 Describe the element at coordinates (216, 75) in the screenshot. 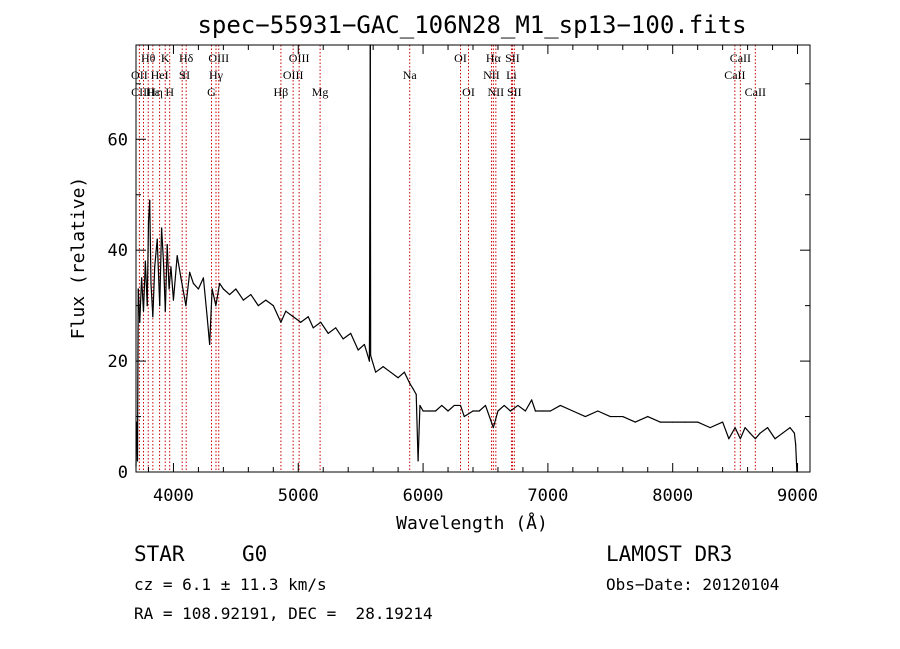

I see `spectral-line-label: Hγ` at that location.